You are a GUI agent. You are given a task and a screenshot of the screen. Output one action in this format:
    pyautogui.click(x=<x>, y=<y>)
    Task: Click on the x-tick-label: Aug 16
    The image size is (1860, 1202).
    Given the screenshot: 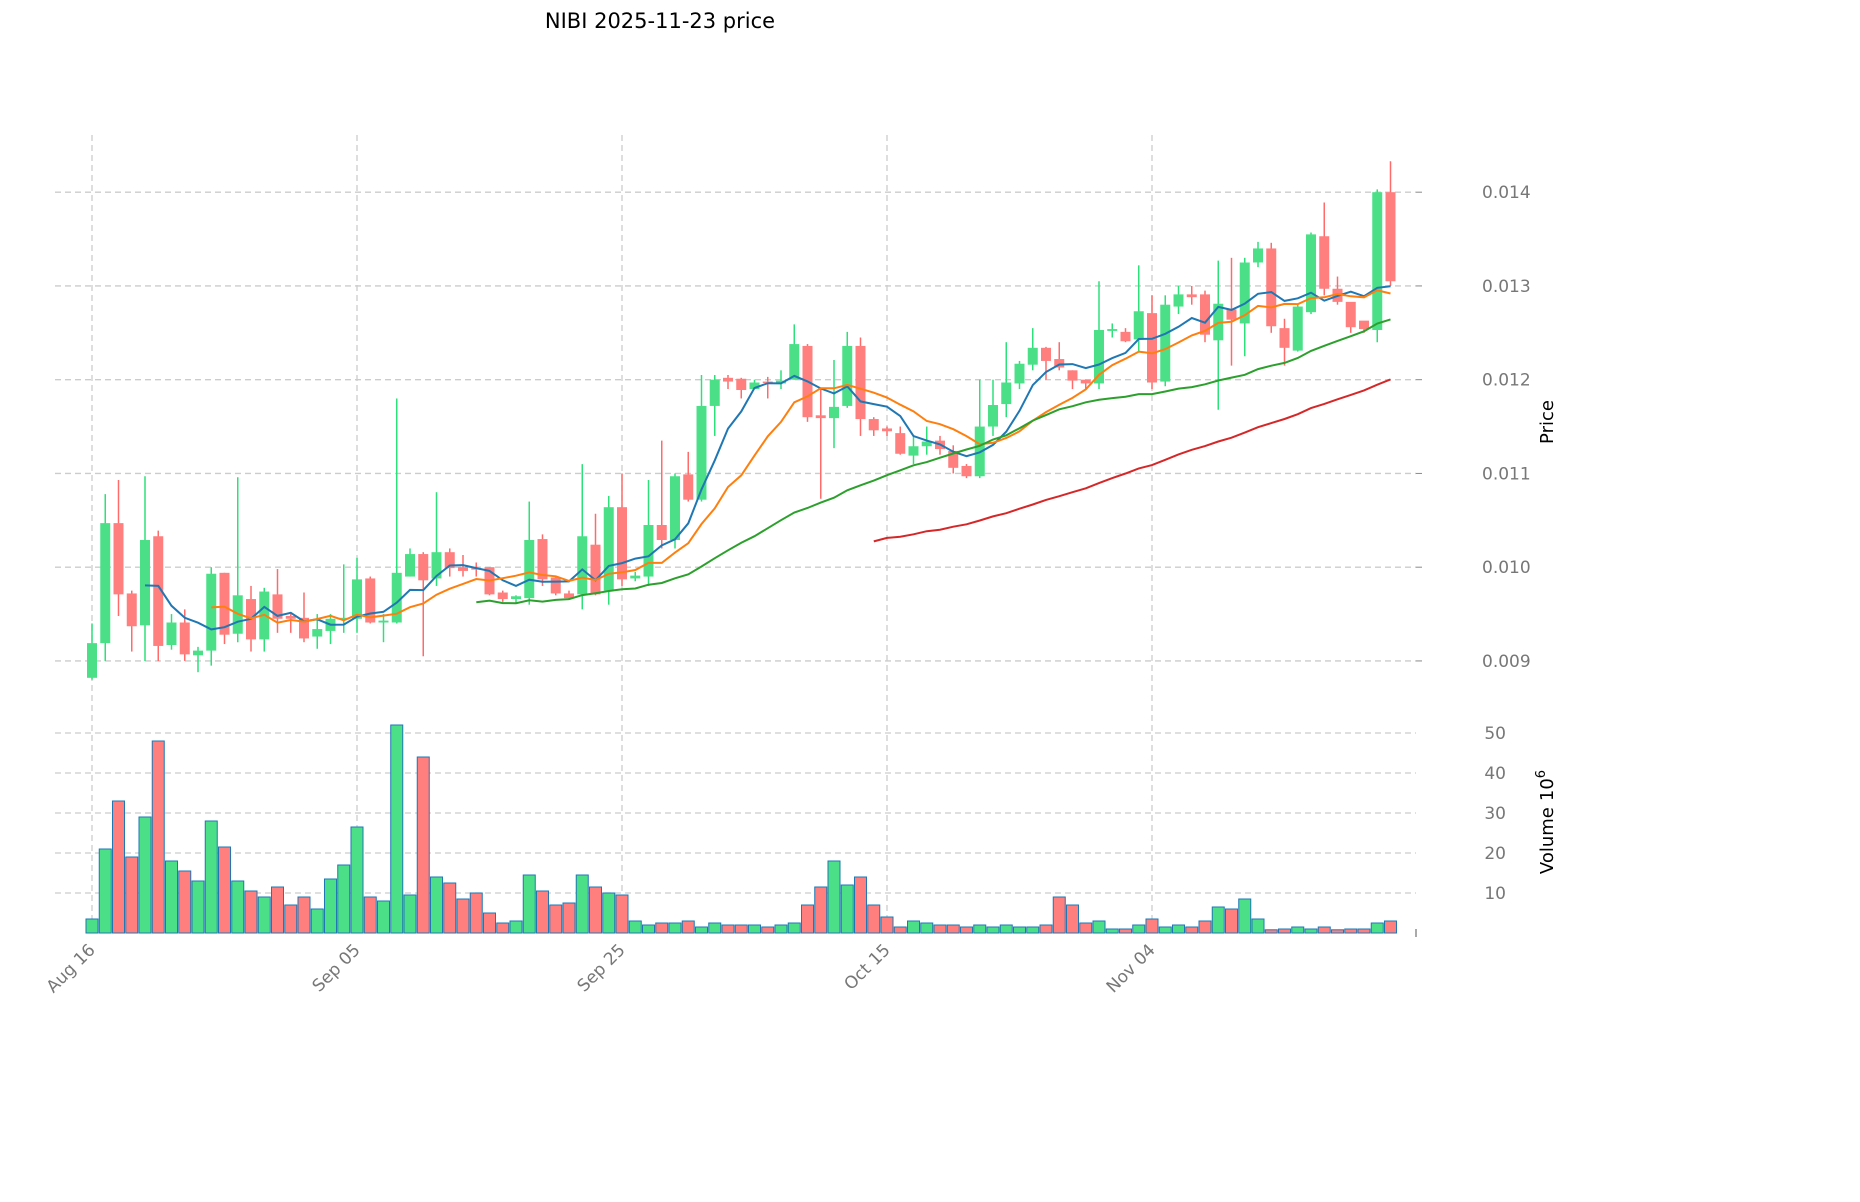 What is the action you would take?
    pyautogui.click(x=71, y=968)
    